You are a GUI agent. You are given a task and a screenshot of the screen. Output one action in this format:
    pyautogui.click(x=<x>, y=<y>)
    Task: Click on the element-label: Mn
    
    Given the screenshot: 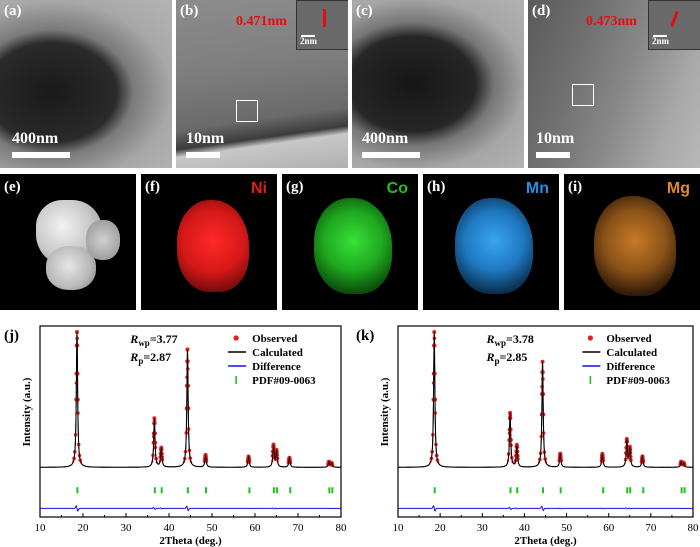 What is the action you would take?
    pyautogui.click(x=537, y=188)
    